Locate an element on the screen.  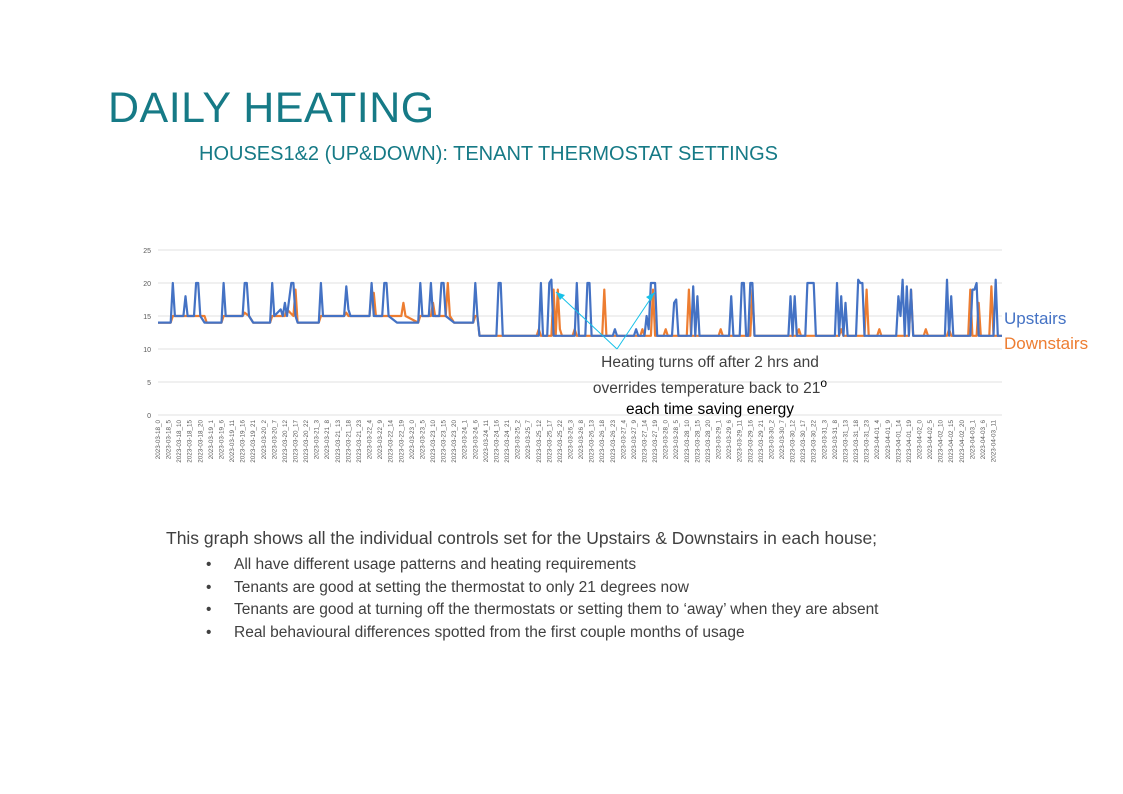
x-tick-label: 2023-03-28_0 is located at coordinates (666, 440).